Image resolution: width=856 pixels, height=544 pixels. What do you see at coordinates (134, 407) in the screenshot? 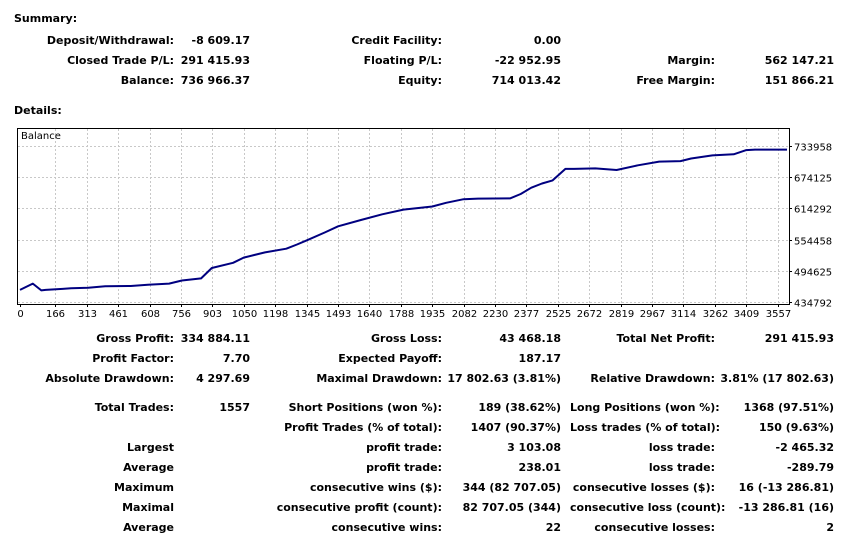
I see `total-trades-label: Total Trades:` at bounding box center [134, 407].